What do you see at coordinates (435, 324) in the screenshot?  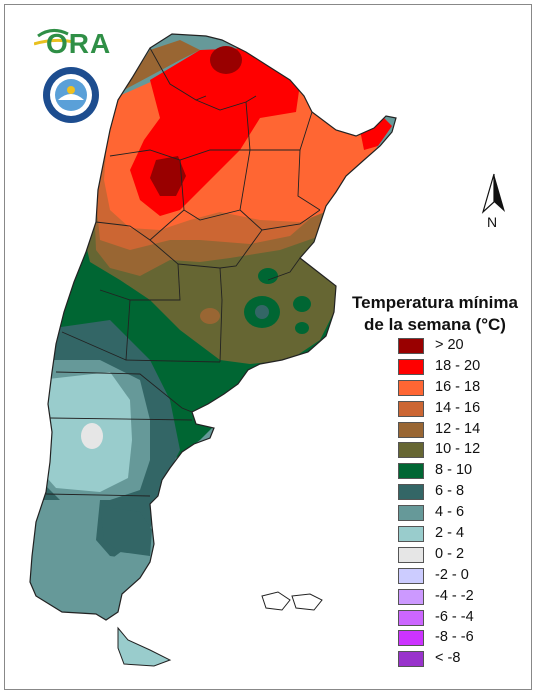 I see `legend-title-line2: de la semana (°C)` at bounding box center [435, 324].